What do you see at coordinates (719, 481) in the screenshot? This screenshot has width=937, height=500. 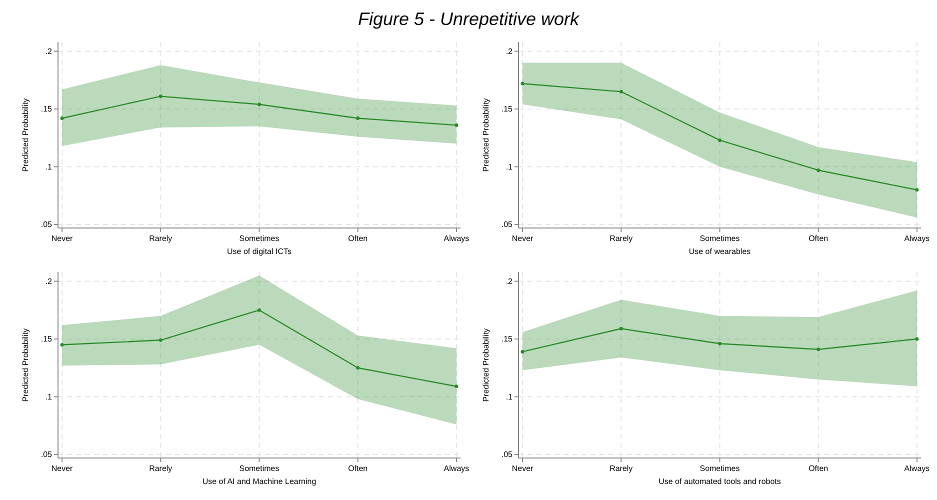 I see `x-axis-title: Use of automated tools and robots` at bounding box center [719, 481].